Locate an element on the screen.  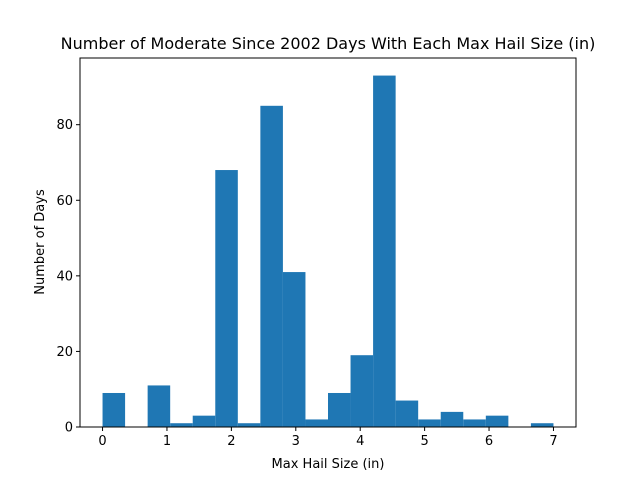
x-tick-label: 0 is located at coordinates (102, 441).